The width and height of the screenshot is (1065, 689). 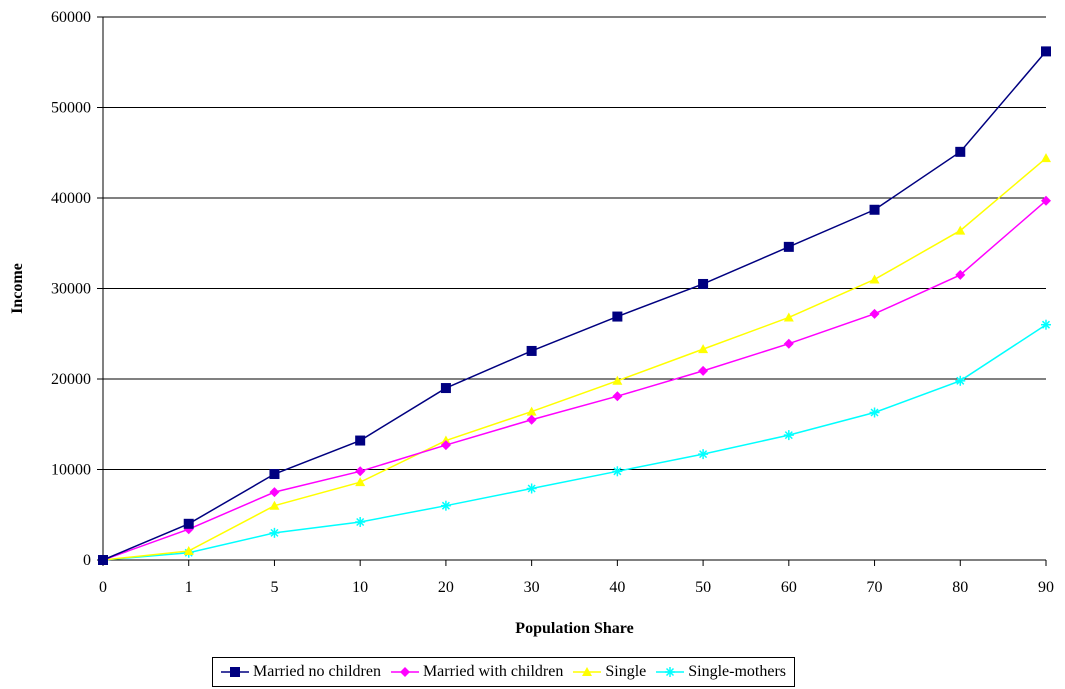 I want to click on y-tick-label: 40000, so click(x=71, y=198).